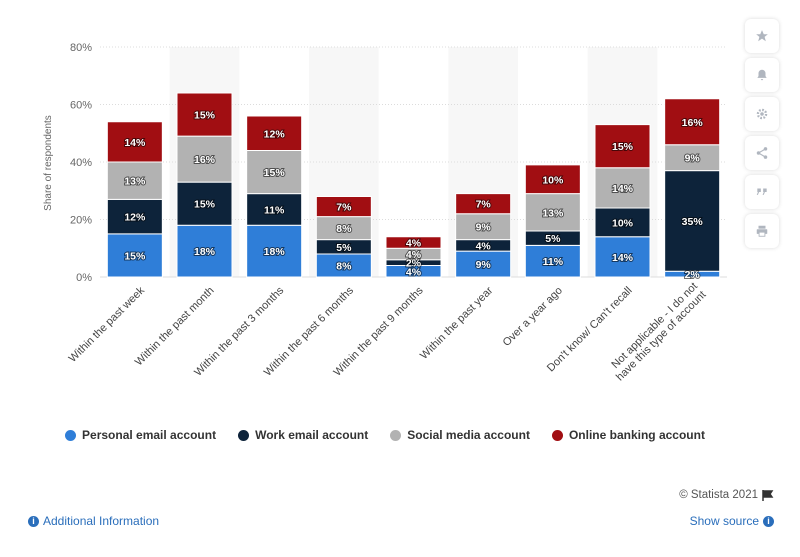 The height and width of the screenshot is (557, 800). What do you see at coordinates (149, 435) in the screenshot?
I see `legend-label: Personal email account` at bounding box center [149, 435].